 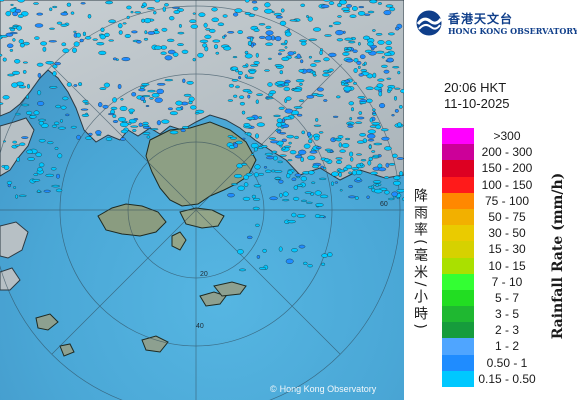 I want to click on legend-label: 7 - 10, so click(x=507, y=281).